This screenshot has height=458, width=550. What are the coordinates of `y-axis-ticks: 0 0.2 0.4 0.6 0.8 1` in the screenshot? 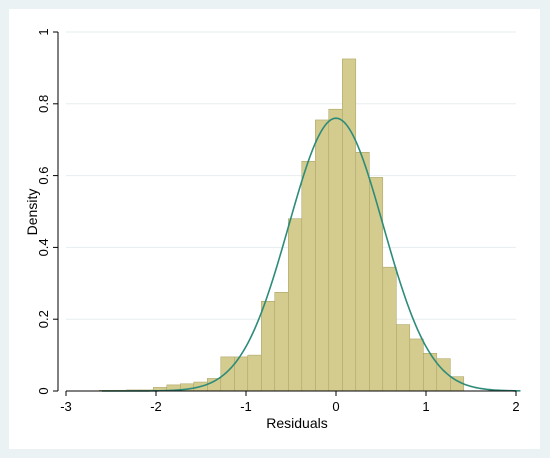 It's located at (47, 211).